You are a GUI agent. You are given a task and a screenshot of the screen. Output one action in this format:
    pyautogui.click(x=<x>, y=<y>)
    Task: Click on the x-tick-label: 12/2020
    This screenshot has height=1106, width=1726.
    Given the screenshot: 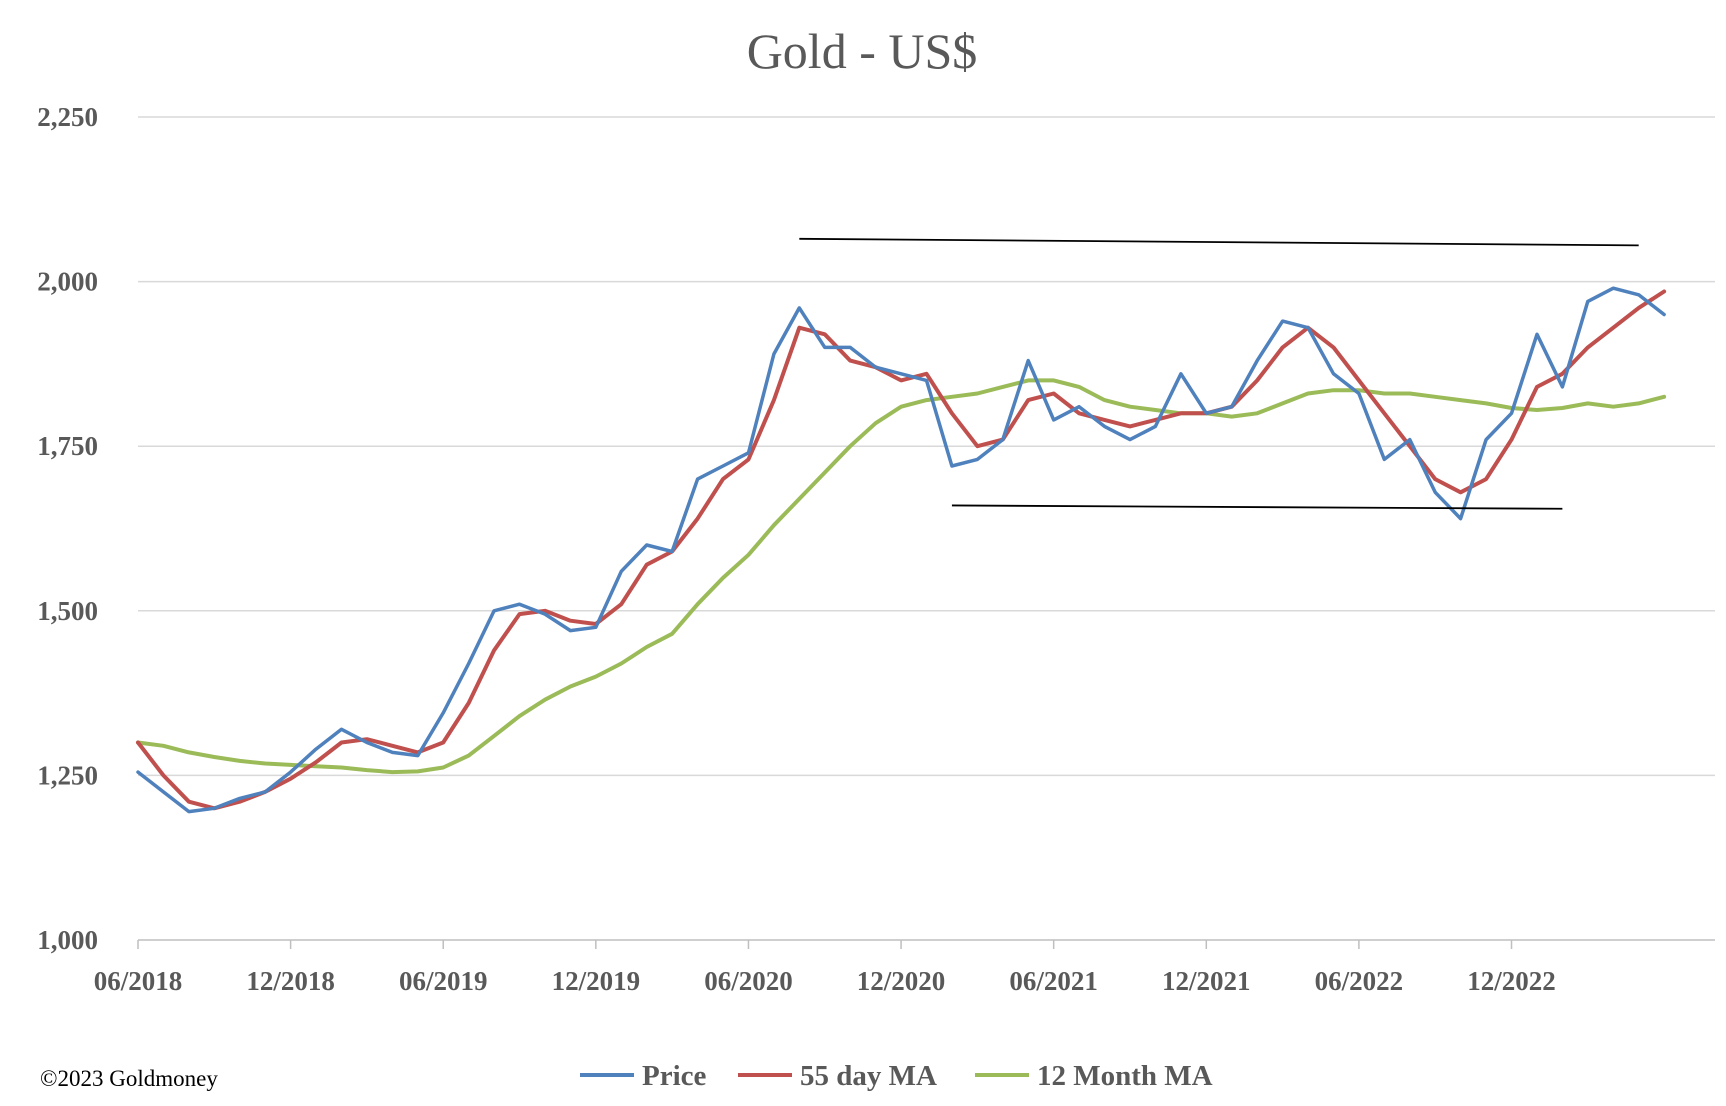 What is the action you would take?
    pyautogui.click(x=901, y=981)
    